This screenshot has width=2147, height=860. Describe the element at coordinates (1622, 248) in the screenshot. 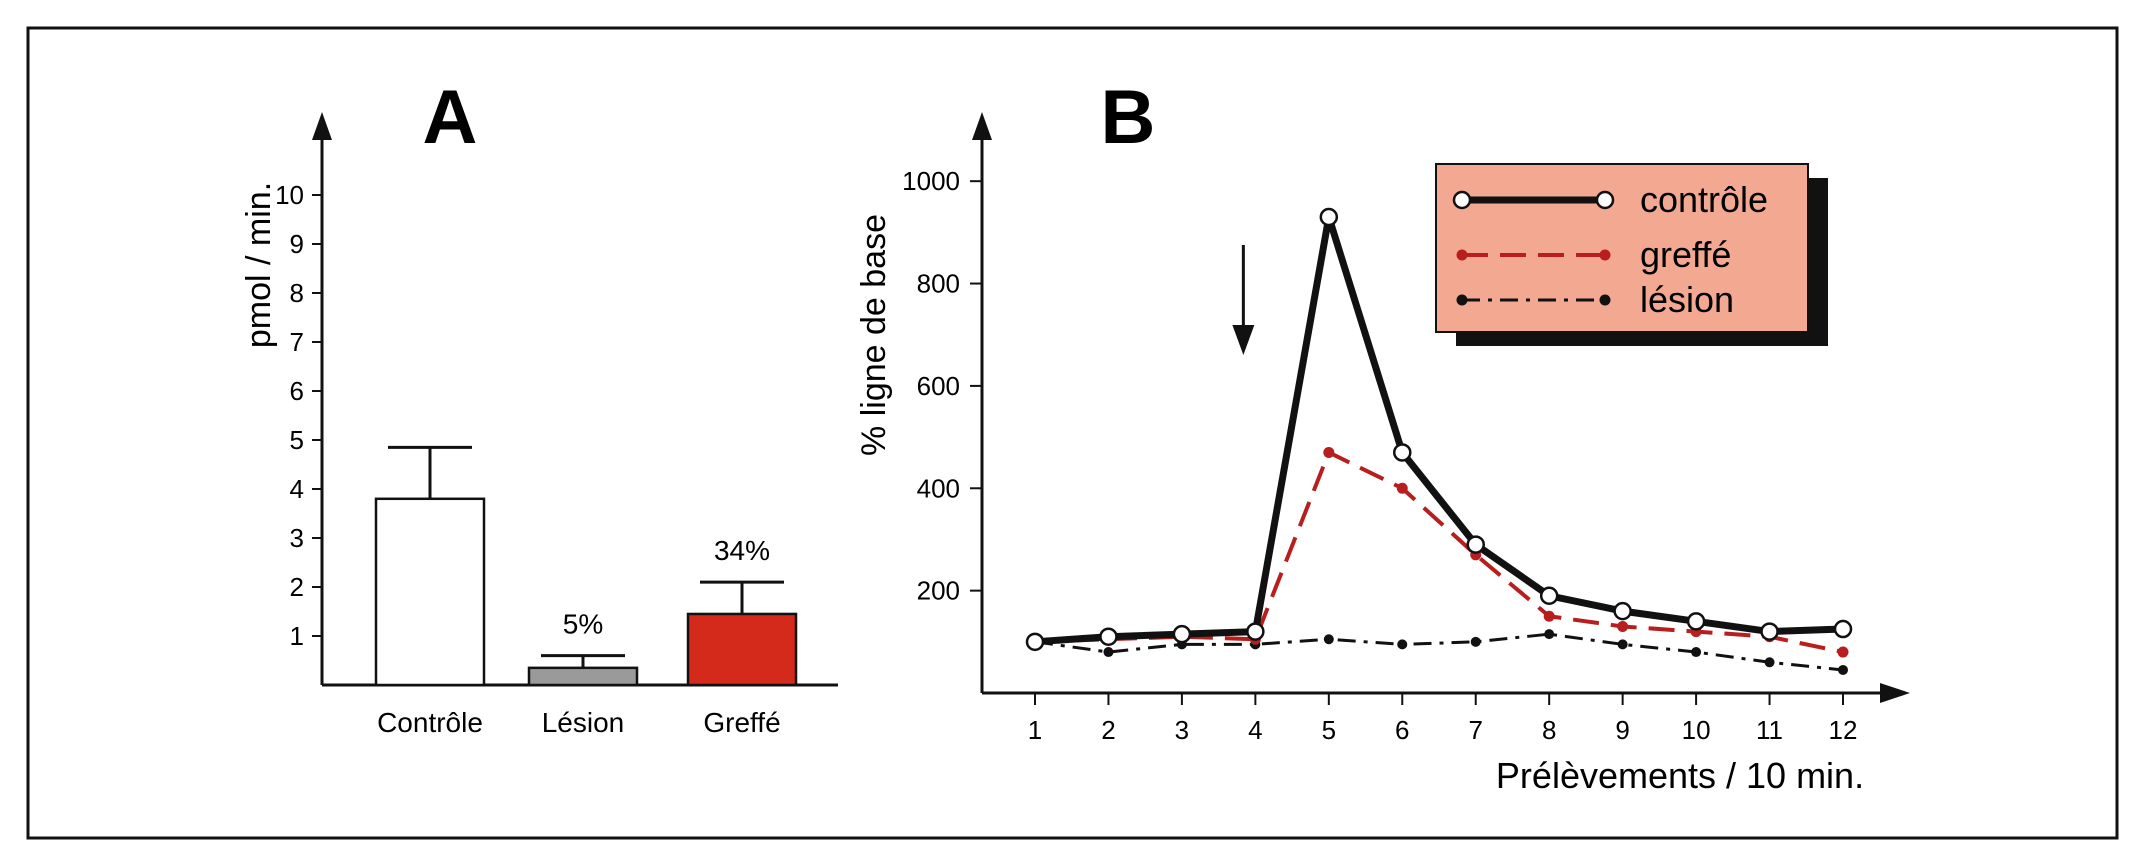

I see `legend-box` at that location.